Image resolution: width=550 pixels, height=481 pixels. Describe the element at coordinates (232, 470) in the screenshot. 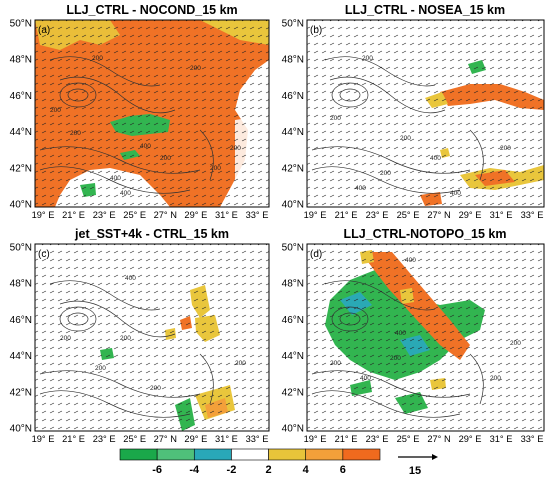

I see `colorbar-tick-label: -2` at that location.